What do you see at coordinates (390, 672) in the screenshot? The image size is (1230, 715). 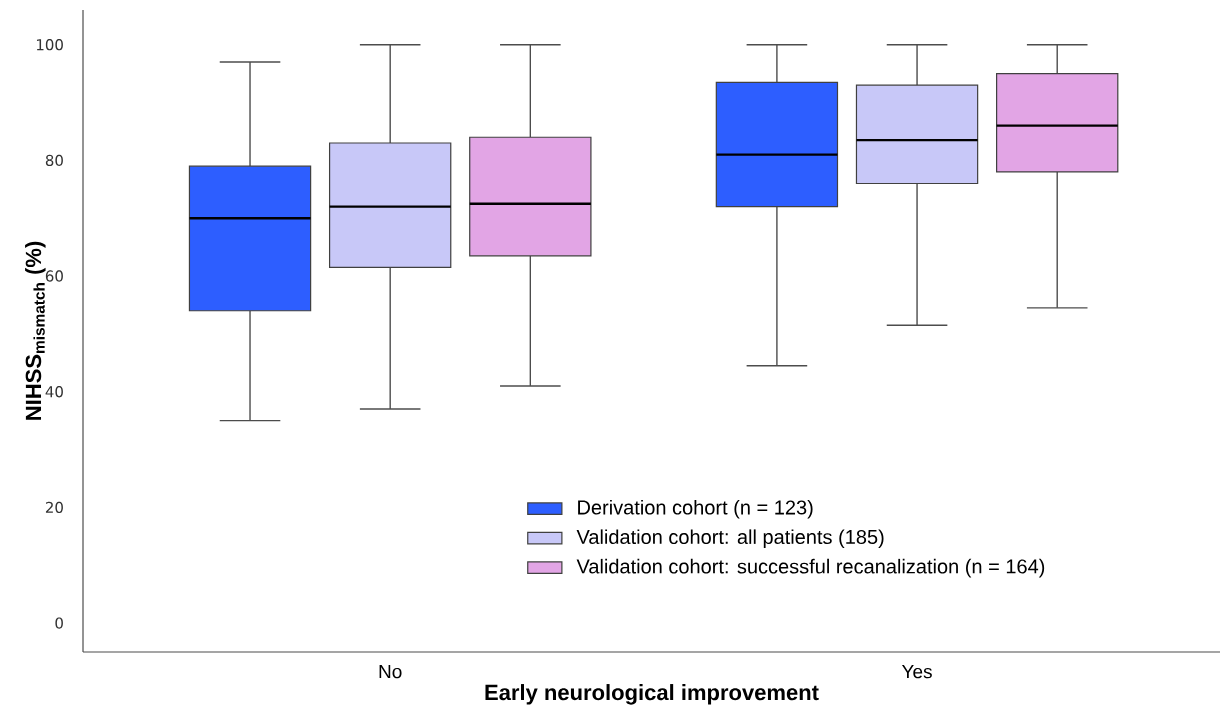 I see `x-tick-label: No` at bounding box center [390, 672].